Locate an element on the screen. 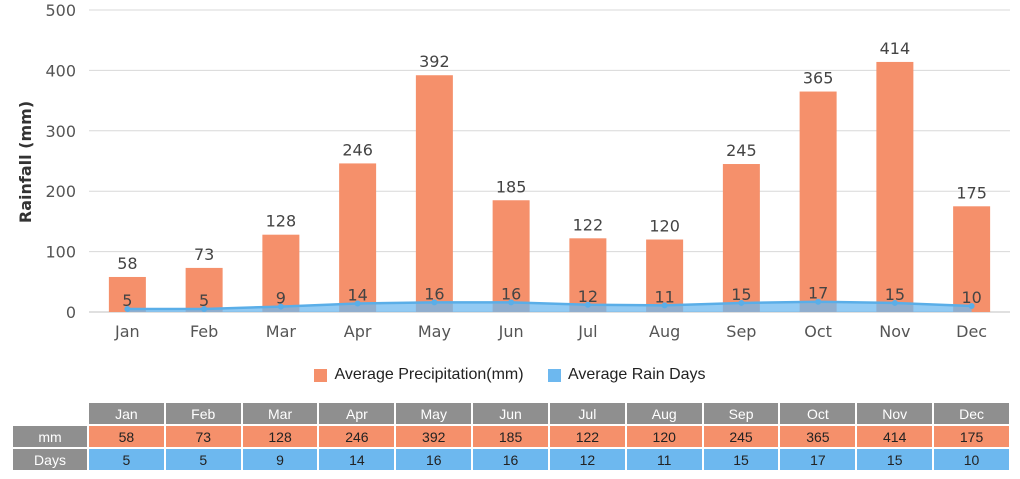 This screenshot has height=479, width=1020. table-cell-mm: 245 is located at coordinates (741, 436).